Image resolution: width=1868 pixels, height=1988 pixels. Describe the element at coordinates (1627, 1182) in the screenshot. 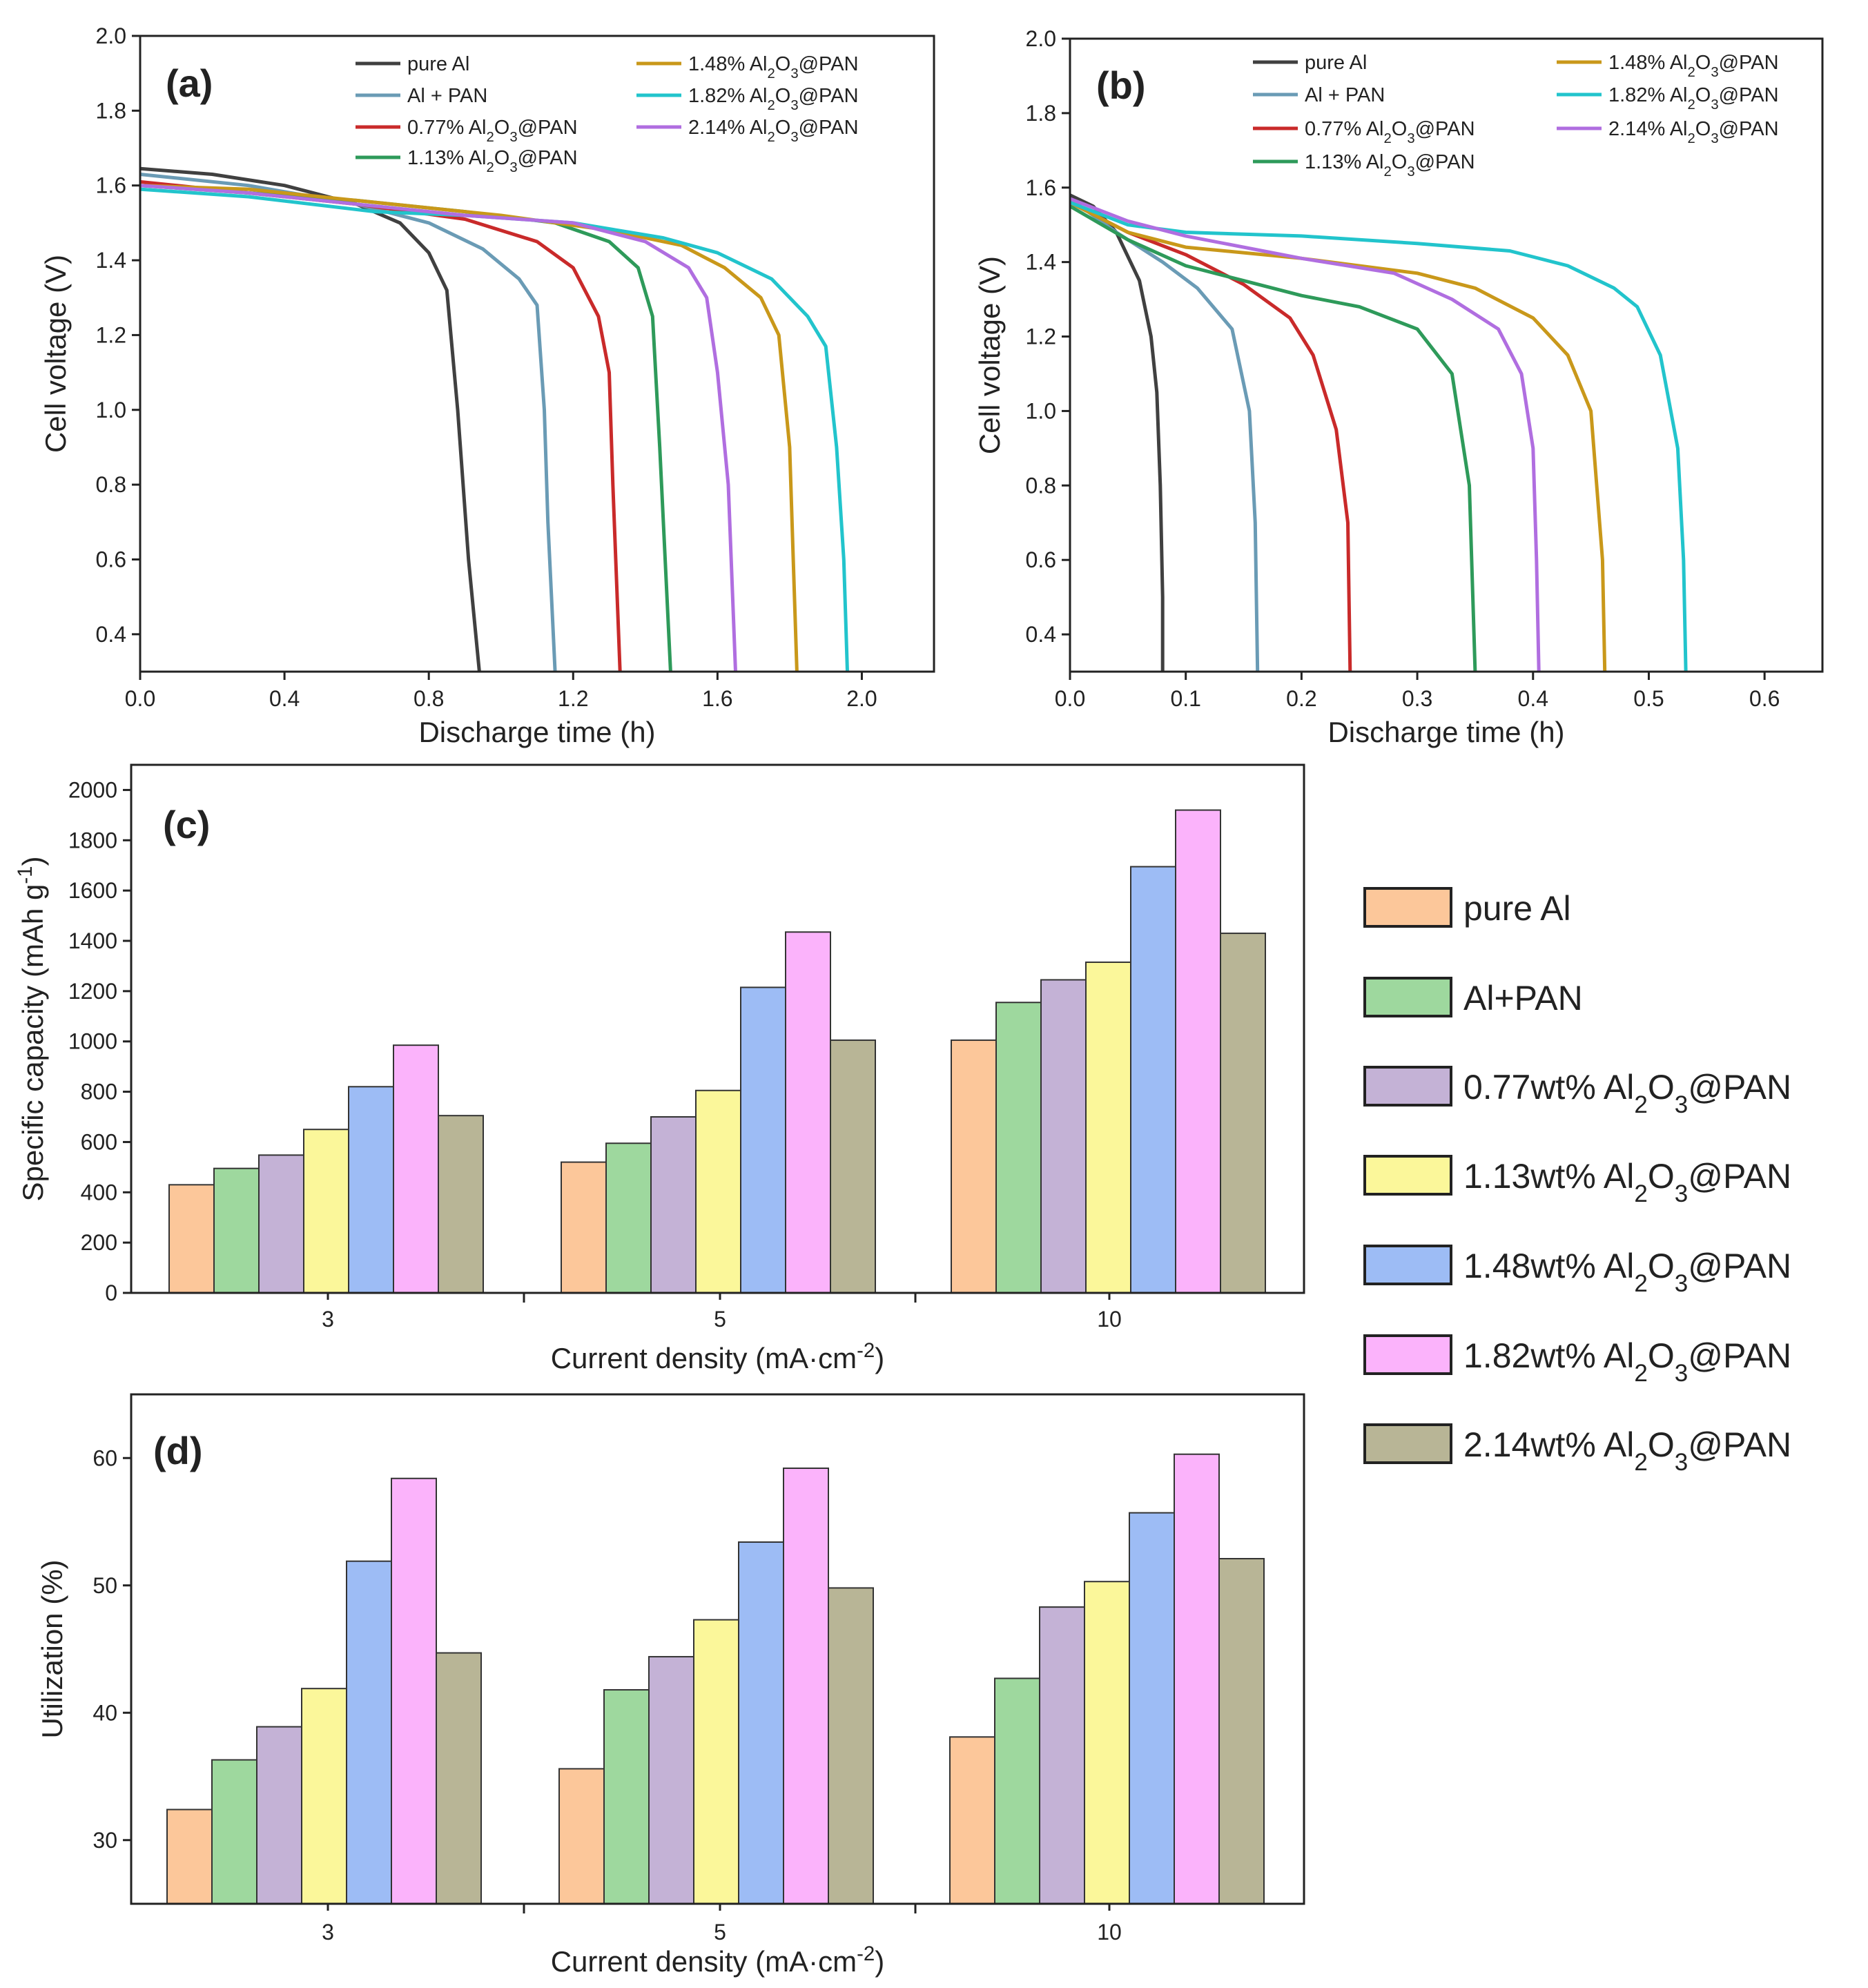

I see `legend-label: 1.13wt% Al2O3@PAN` at that location.